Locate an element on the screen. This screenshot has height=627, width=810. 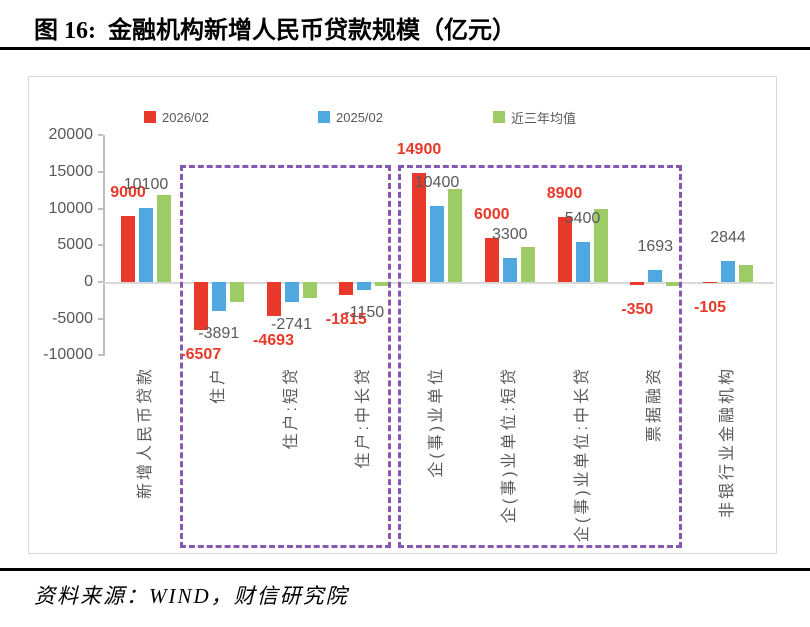
legend-label: 近三年均值 is located at coordinates (544, 118).